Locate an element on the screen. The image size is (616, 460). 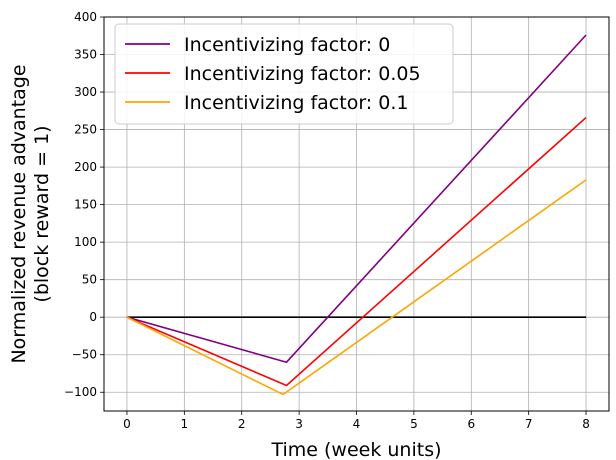
y-tick-label: 50 is located at coordinates (89, 280).